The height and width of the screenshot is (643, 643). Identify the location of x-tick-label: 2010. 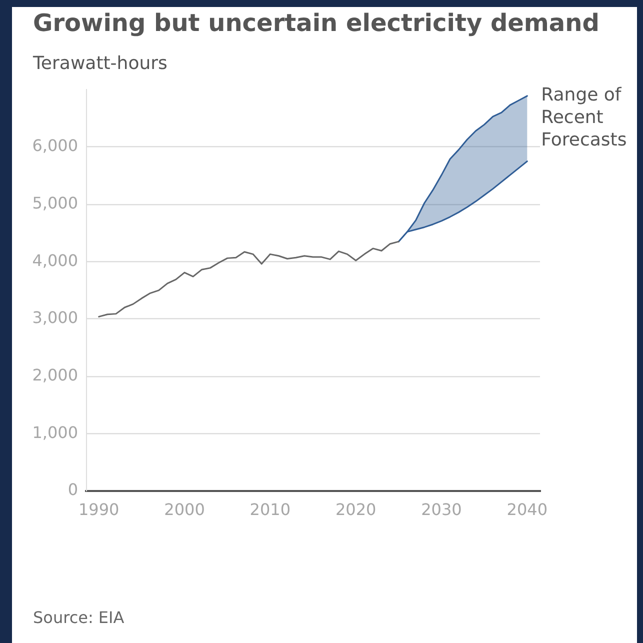
(270, 509).